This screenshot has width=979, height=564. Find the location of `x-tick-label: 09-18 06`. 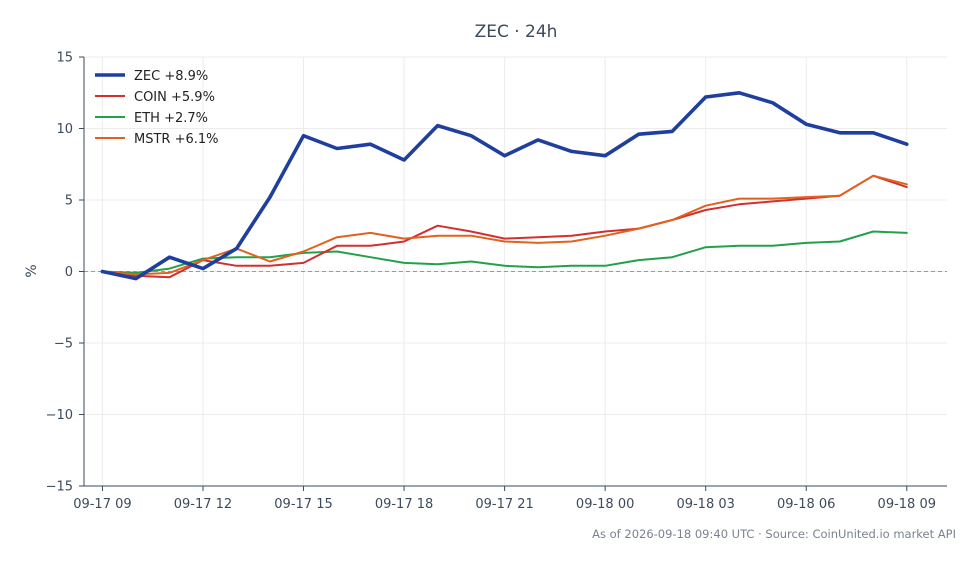

x-tick-label: 09-18 06 is located at coordinates (806, 504).